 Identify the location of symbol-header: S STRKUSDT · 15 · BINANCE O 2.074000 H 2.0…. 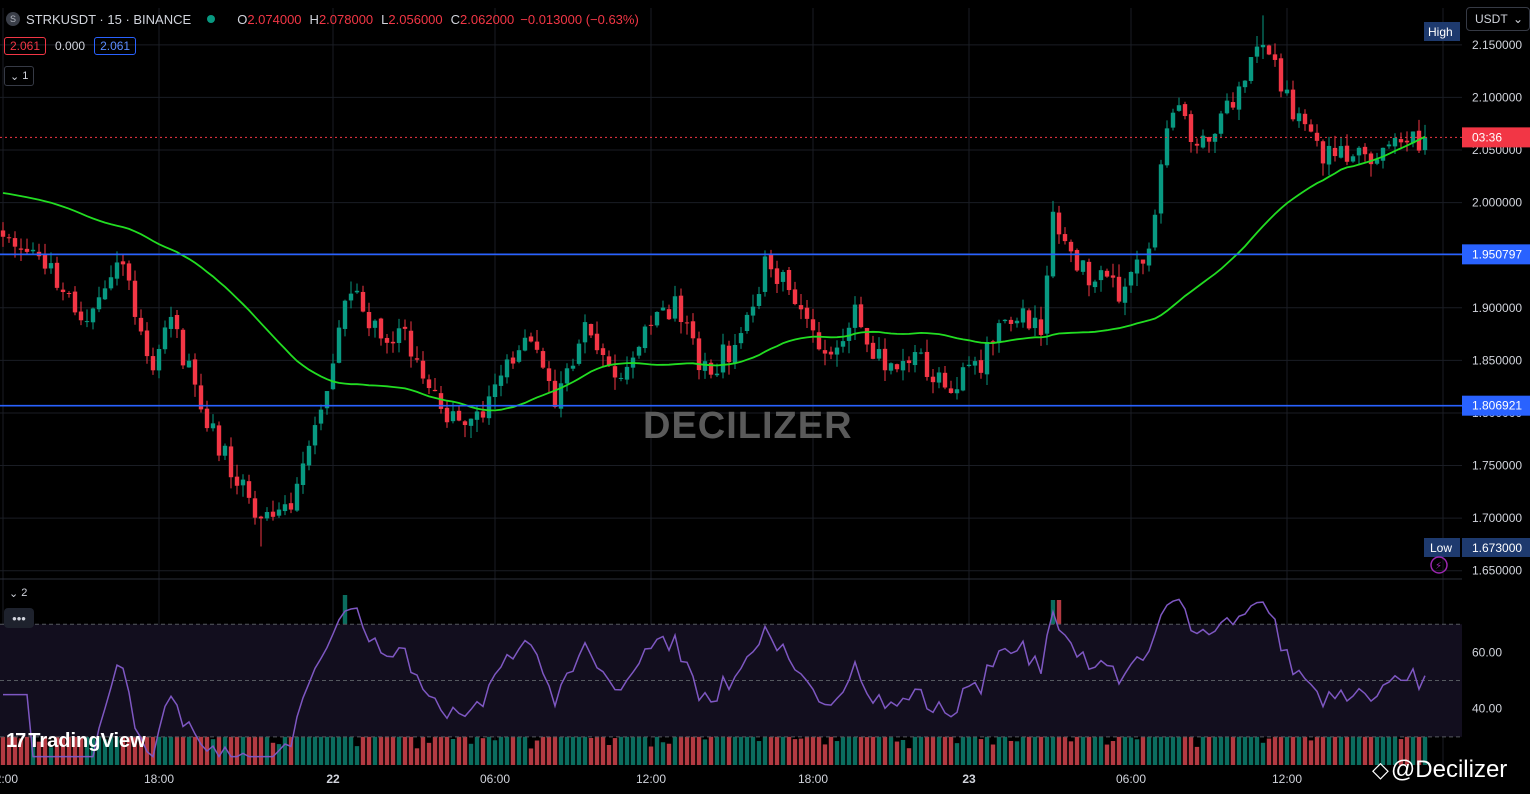
(319, 19).